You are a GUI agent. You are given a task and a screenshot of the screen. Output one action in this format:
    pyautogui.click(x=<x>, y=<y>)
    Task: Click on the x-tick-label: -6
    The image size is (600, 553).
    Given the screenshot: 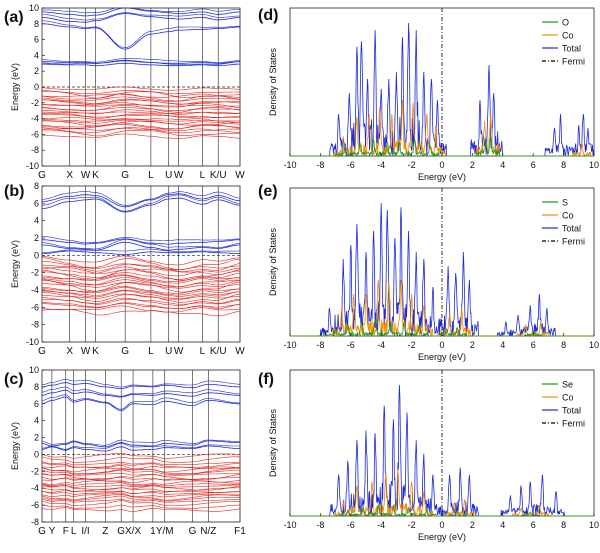 What is the action you would take?
    pyautogui.click(x=351, y=165)
    